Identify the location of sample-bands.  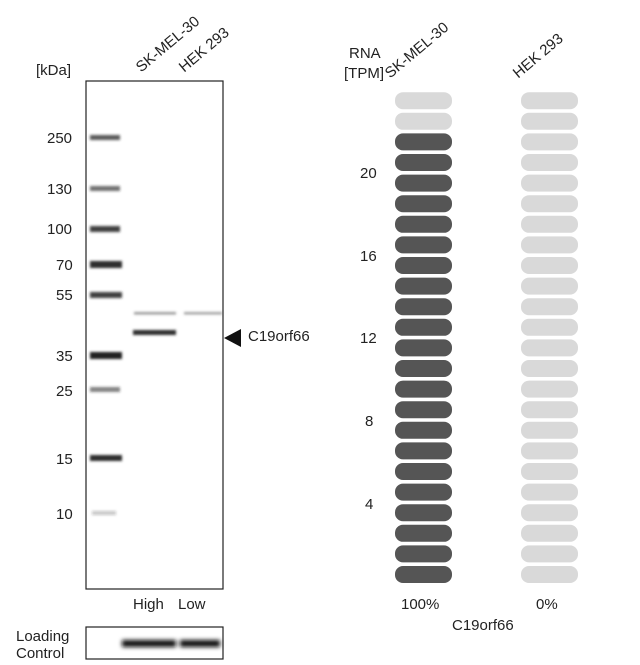
(177, 323).